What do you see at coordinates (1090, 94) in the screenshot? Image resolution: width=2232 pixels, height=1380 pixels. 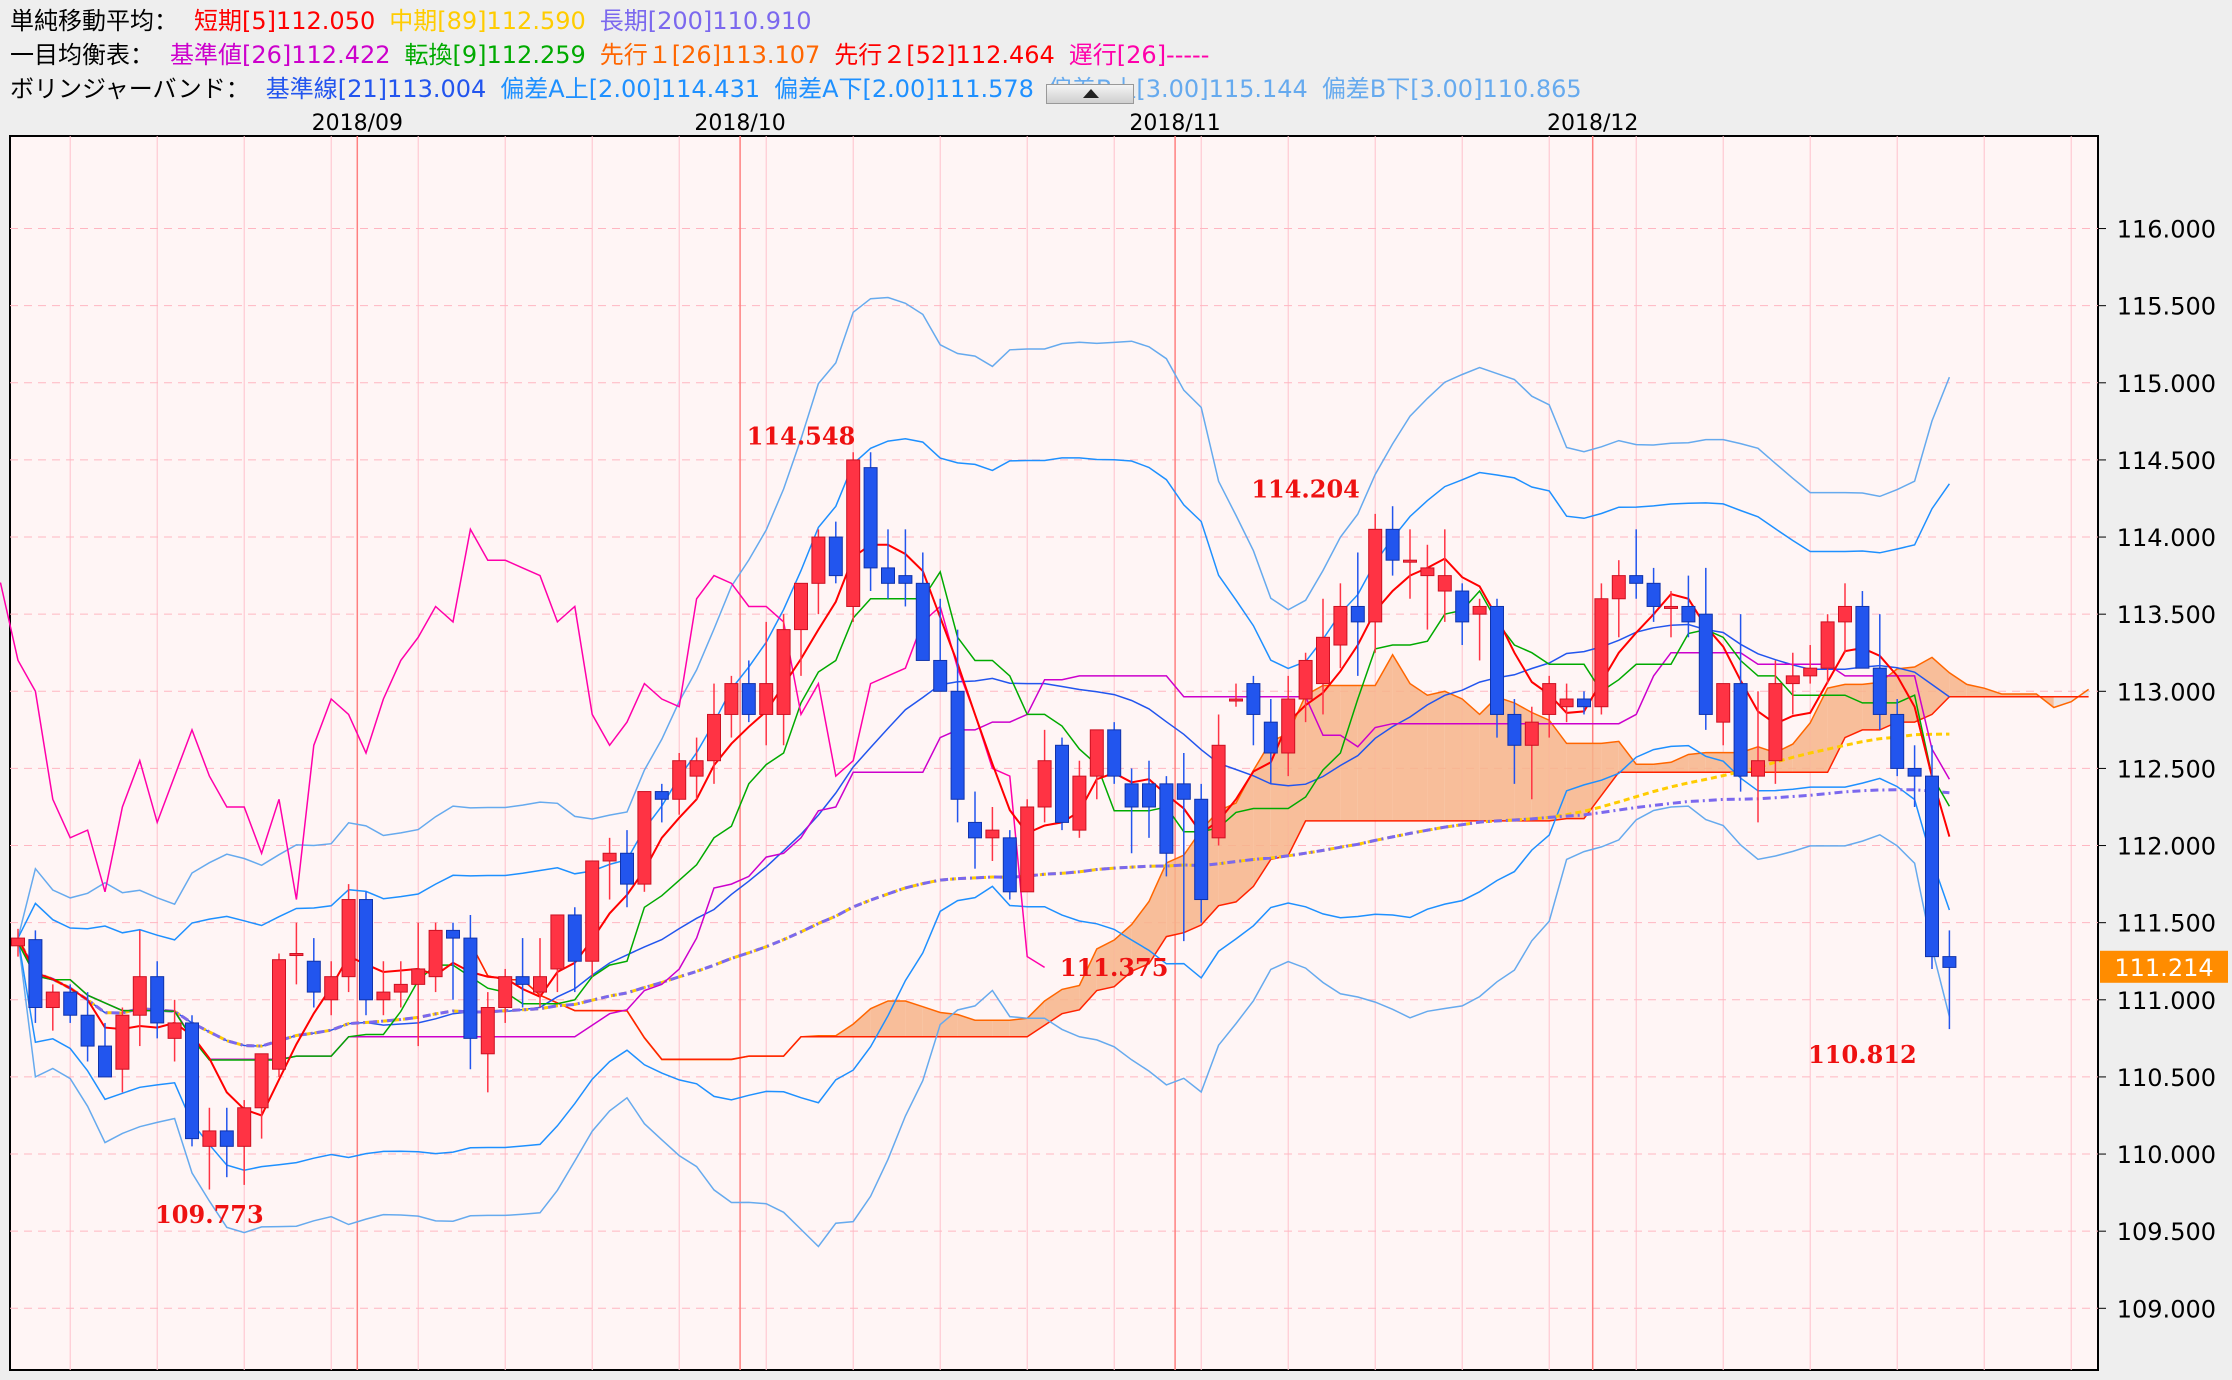 I see `collapse-legend-button` at bounding box center [1090, 94].